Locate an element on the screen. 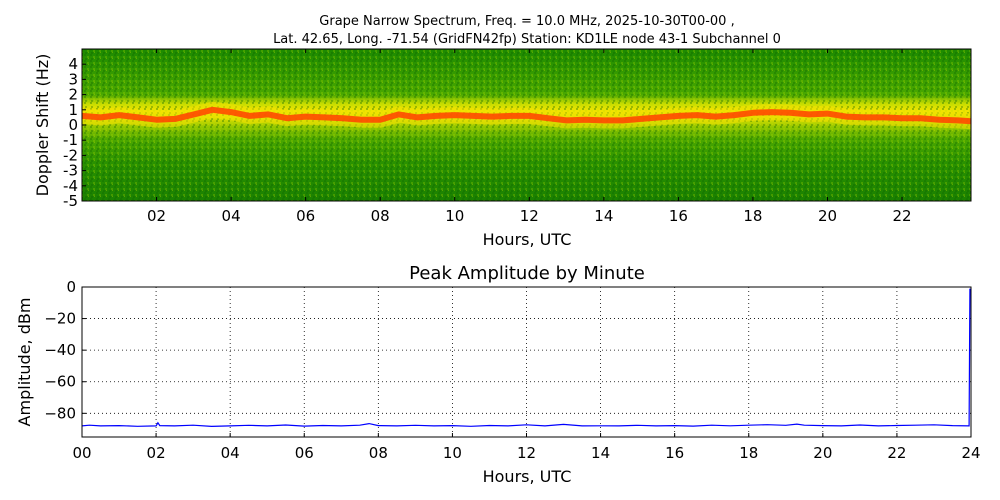  spectrogram-y-tick-label: -3 is located at coordinates (70, 171).